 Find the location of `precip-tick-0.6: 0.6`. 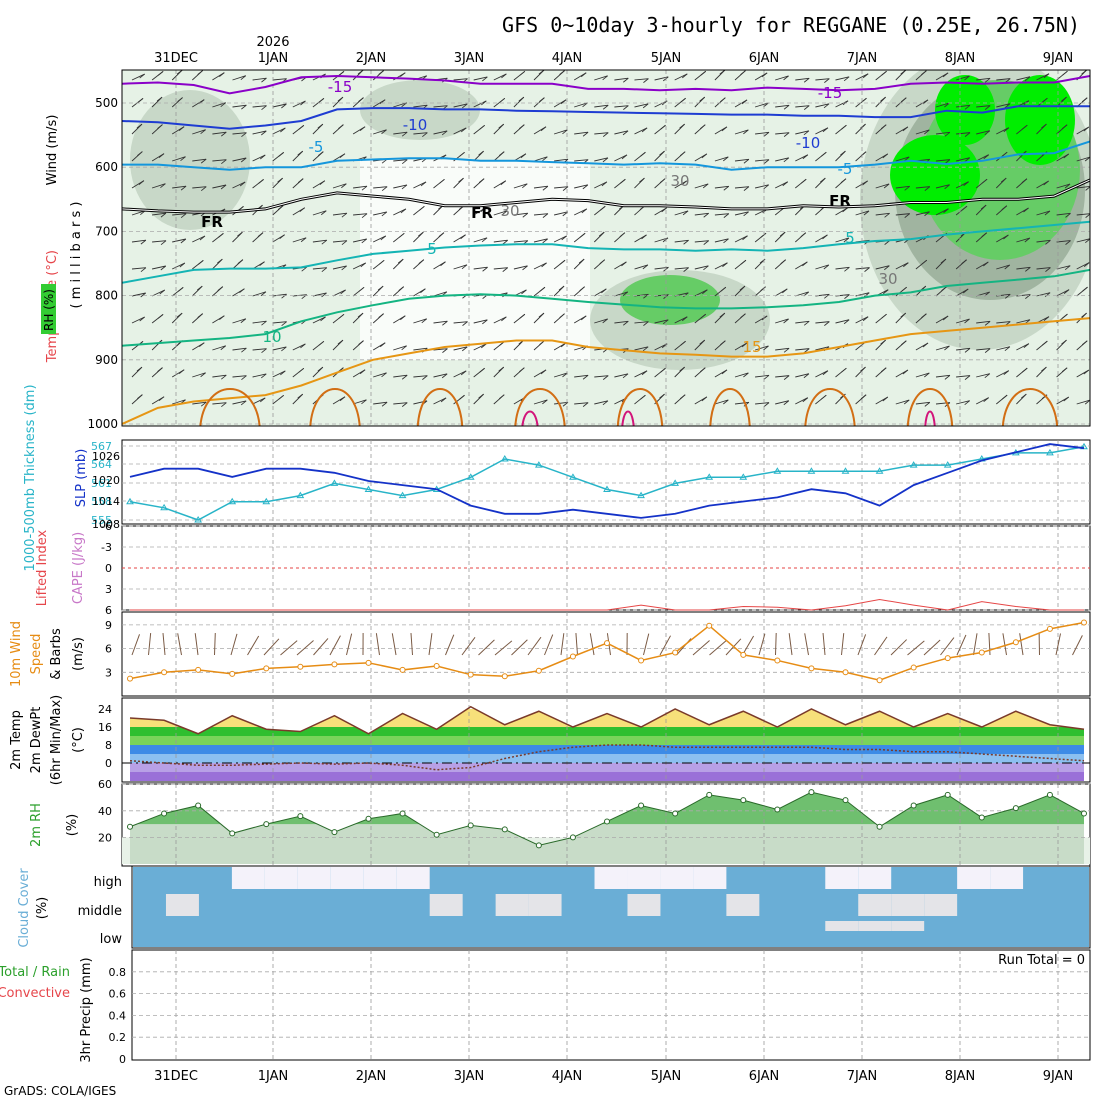

precip-tick-0.6: 0.6 is located at coordinates (118, 994).